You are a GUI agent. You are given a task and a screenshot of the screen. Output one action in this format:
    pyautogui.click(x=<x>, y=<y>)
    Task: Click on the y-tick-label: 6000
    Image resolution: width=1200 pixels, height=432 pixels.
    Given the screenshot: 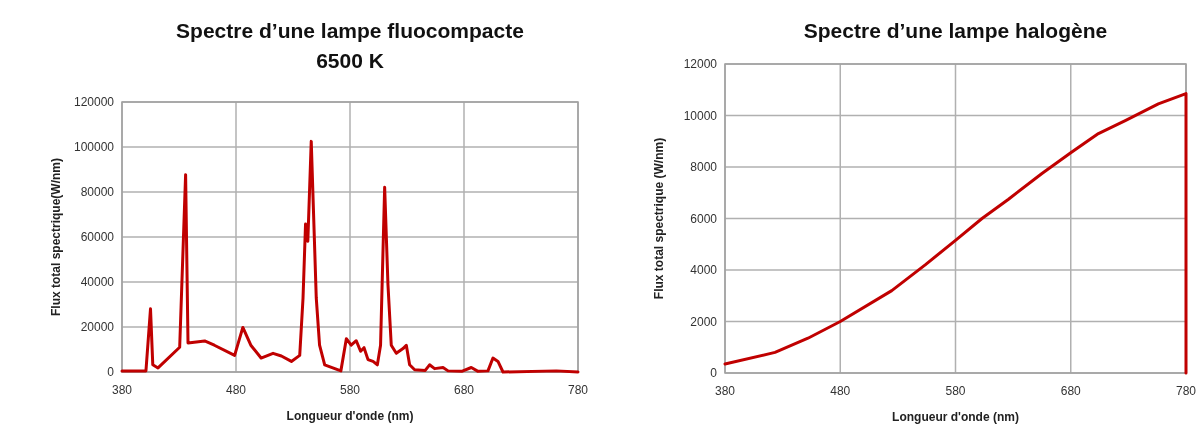 What is the action you would take?
    pyautogui.click(x=704, y=218)
    